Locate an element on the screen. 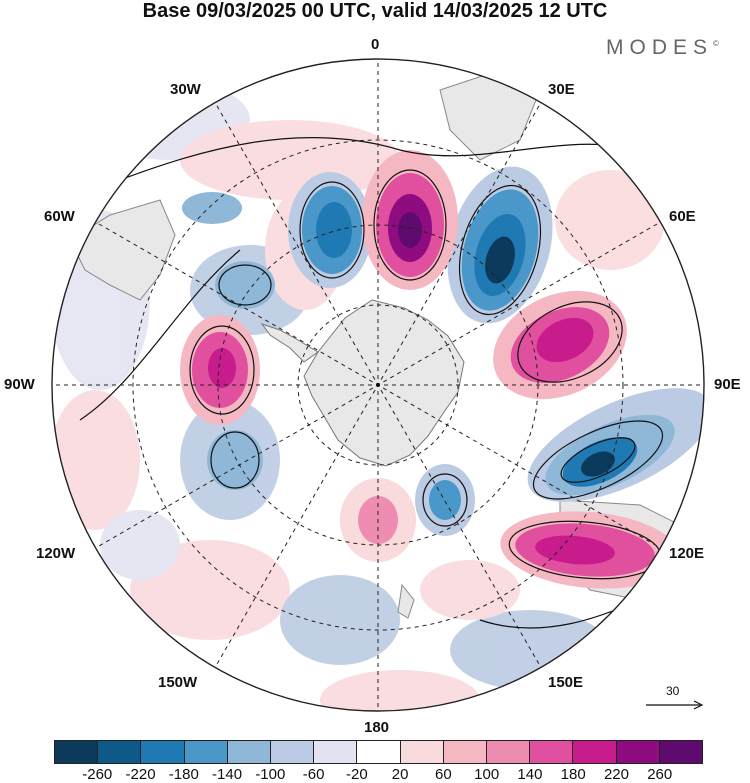 The width and height of the screenshot is (750, 783). colorbar is located at coordinates (378, 752).